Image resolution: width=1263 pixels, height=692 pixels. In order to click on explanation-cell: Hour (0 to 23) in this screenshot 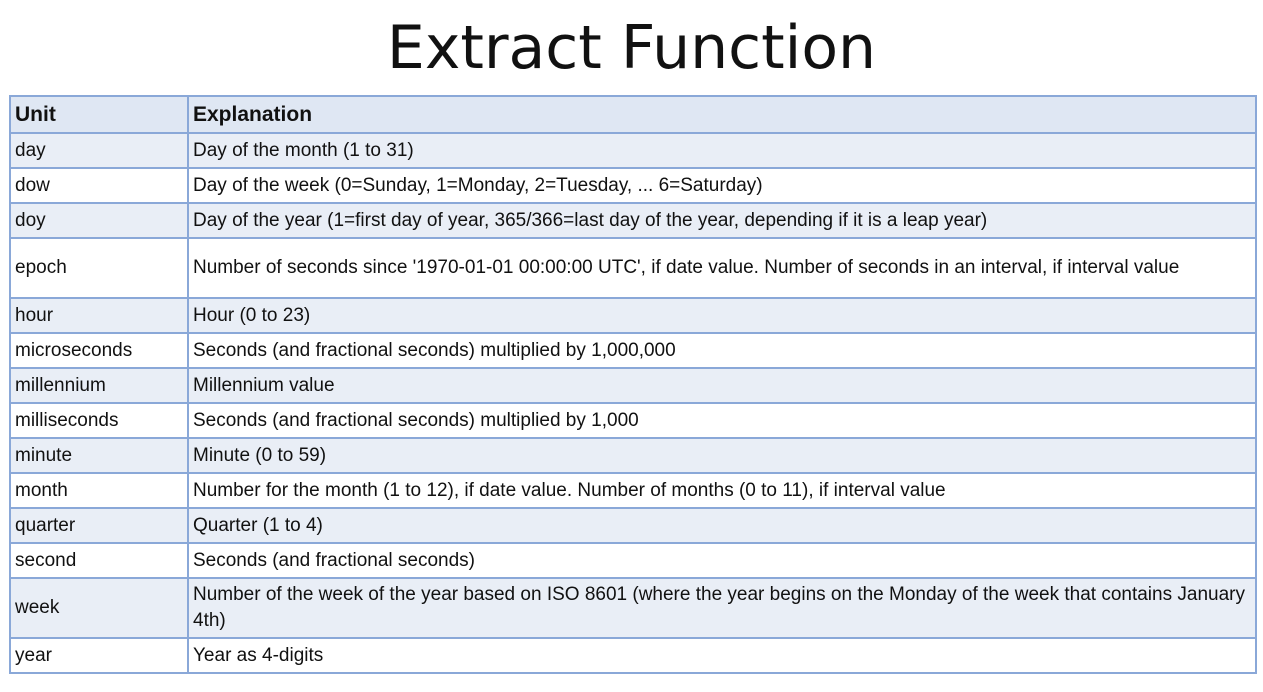, I will do `click(722, 315)`.